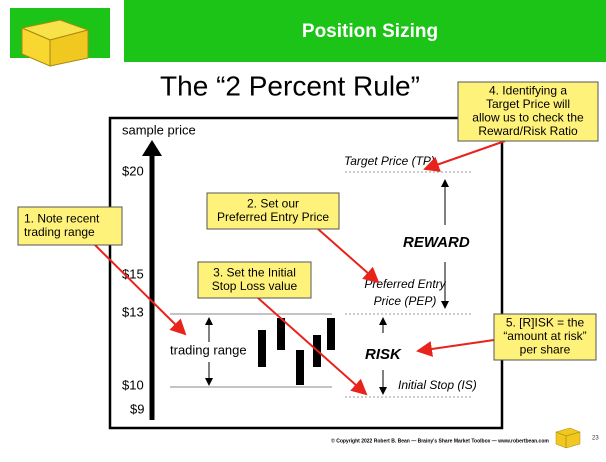 This screenshot has width=606, height=462. Describe the element at coordinates (405, 301) in the screenshot. I see `entry-label: Price (PEP)` at that location.